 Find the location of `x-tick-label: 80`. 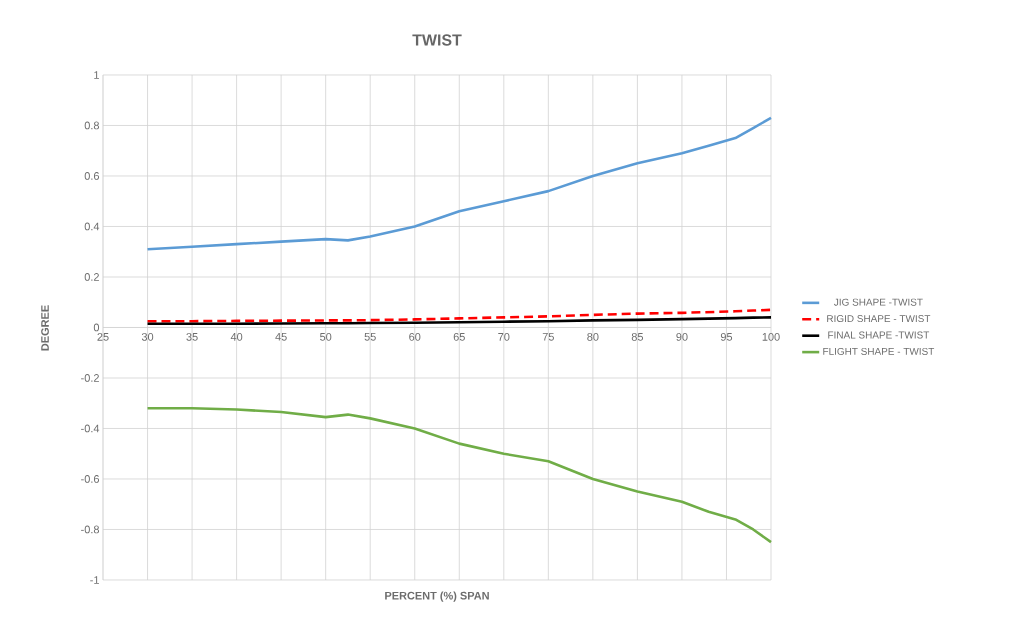

x-tick-label: 80 is located at coordinates (593, 337).